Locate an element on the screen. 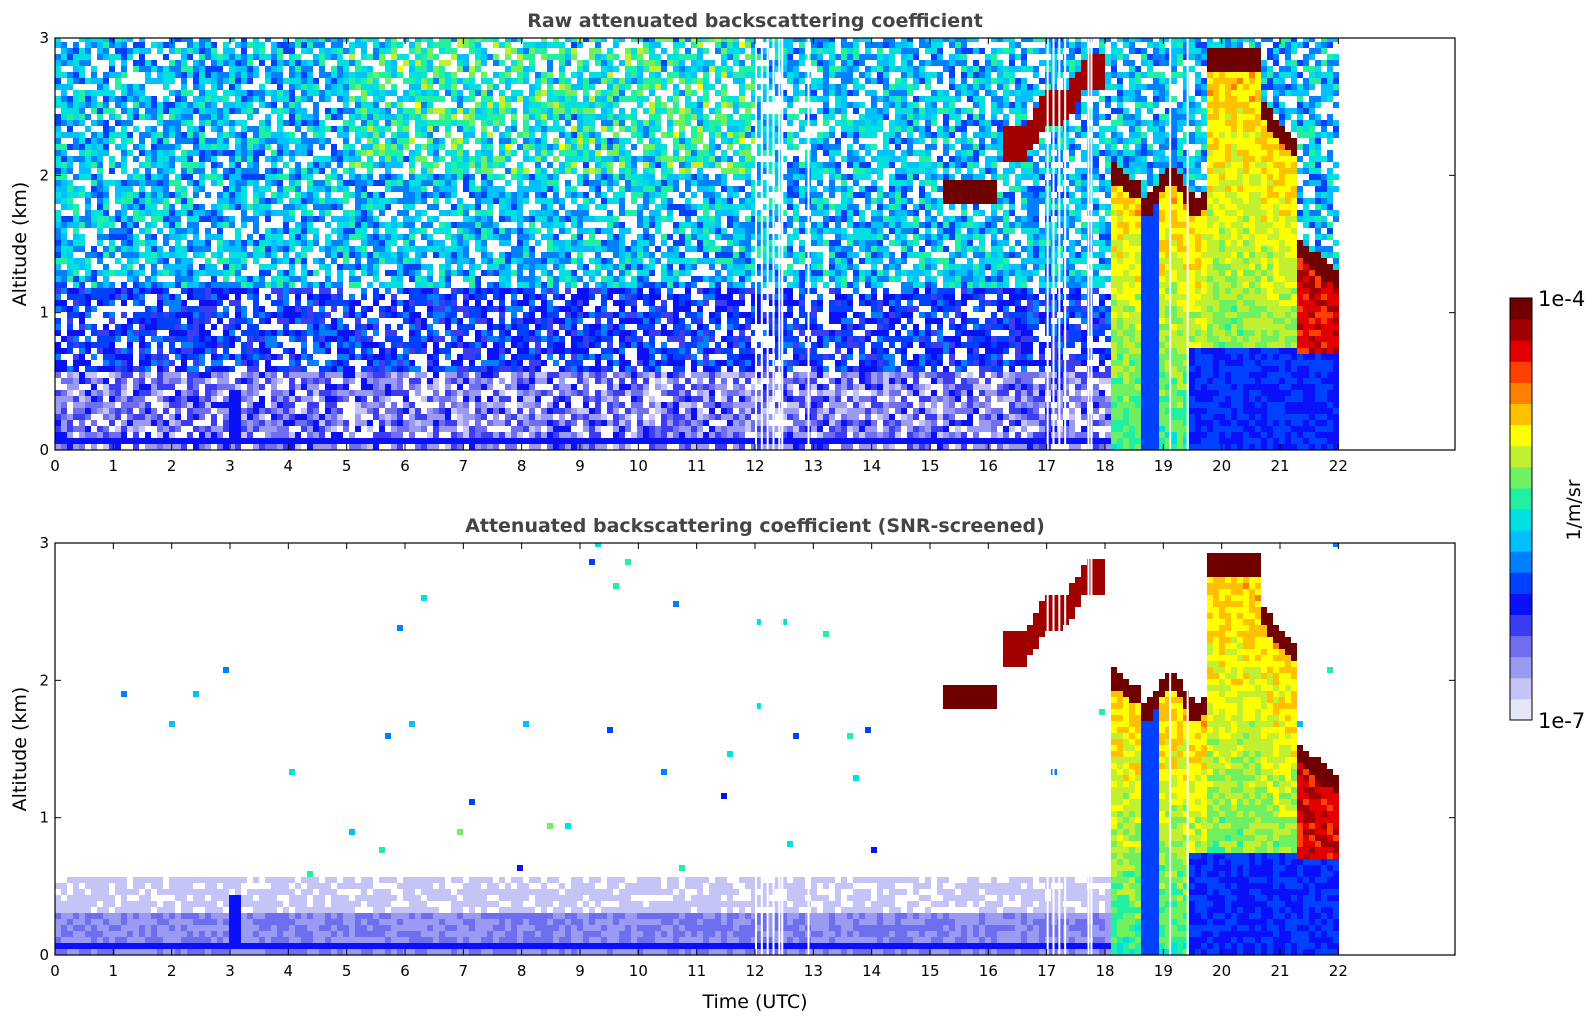 Image resolution: width=1595 pixels, height=1020 pixels. colorbar: 1e-4 1e-7 1/m/sr is located at coordinates (1547, 510).